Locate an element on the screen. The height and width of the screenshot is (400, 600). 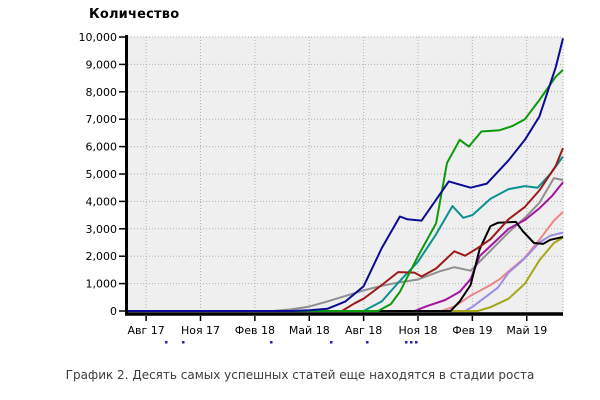
y-tick-label: 6,000 is located at coordinates (102, 147).